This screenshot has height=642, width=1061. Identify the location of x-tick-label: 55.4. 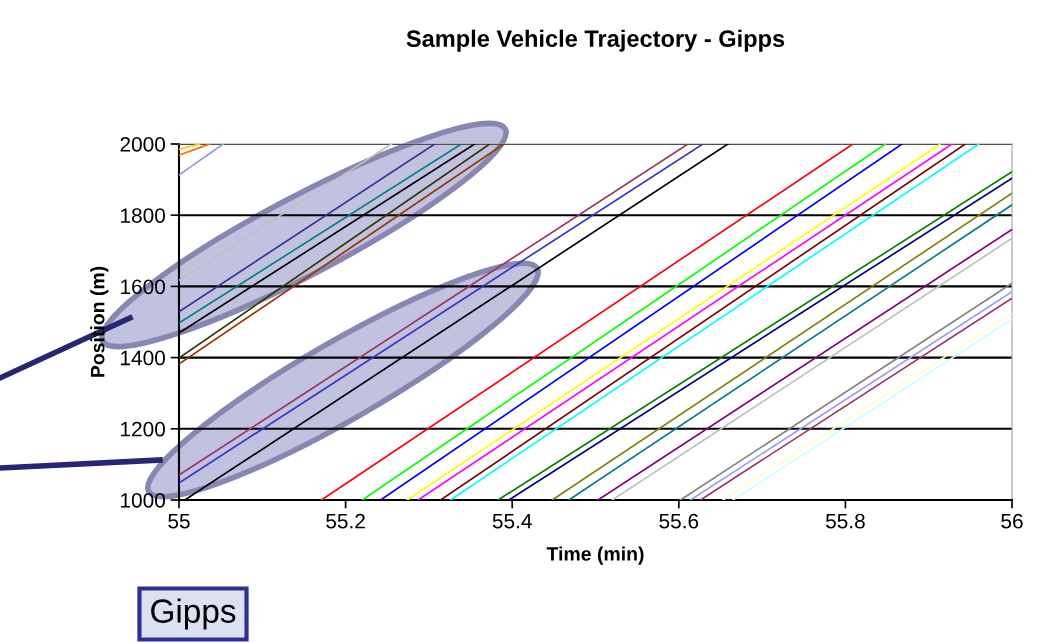
(512, 521).